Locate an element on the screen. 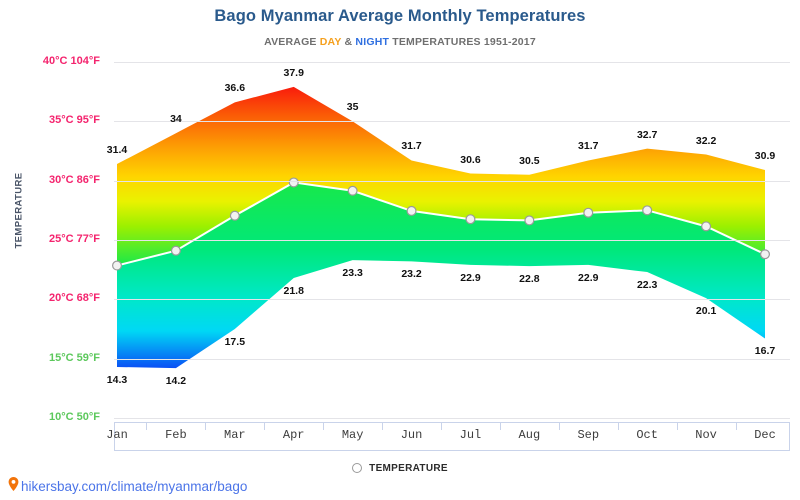 This screenshot has width=800, height=500. night-value-label: 14.2 is located at coordinates (176, 381).